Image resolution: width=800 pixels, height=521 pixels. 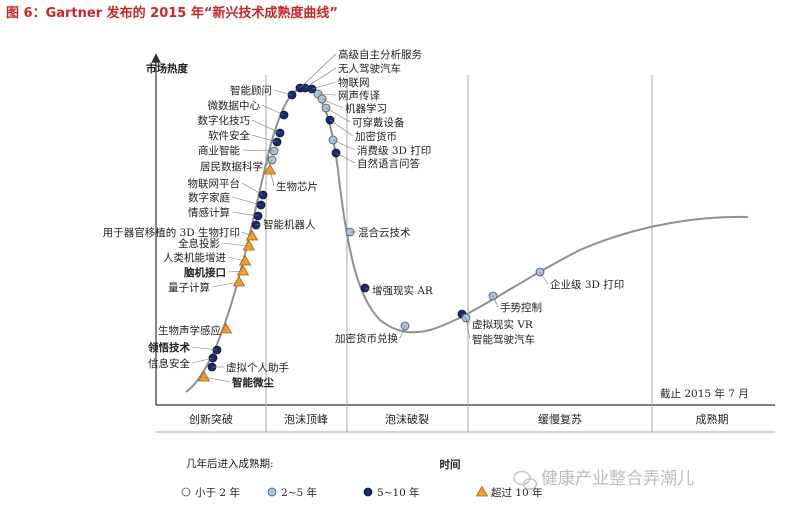 I want to click on tech-label: 全息投影, so click(x=199, y=243).